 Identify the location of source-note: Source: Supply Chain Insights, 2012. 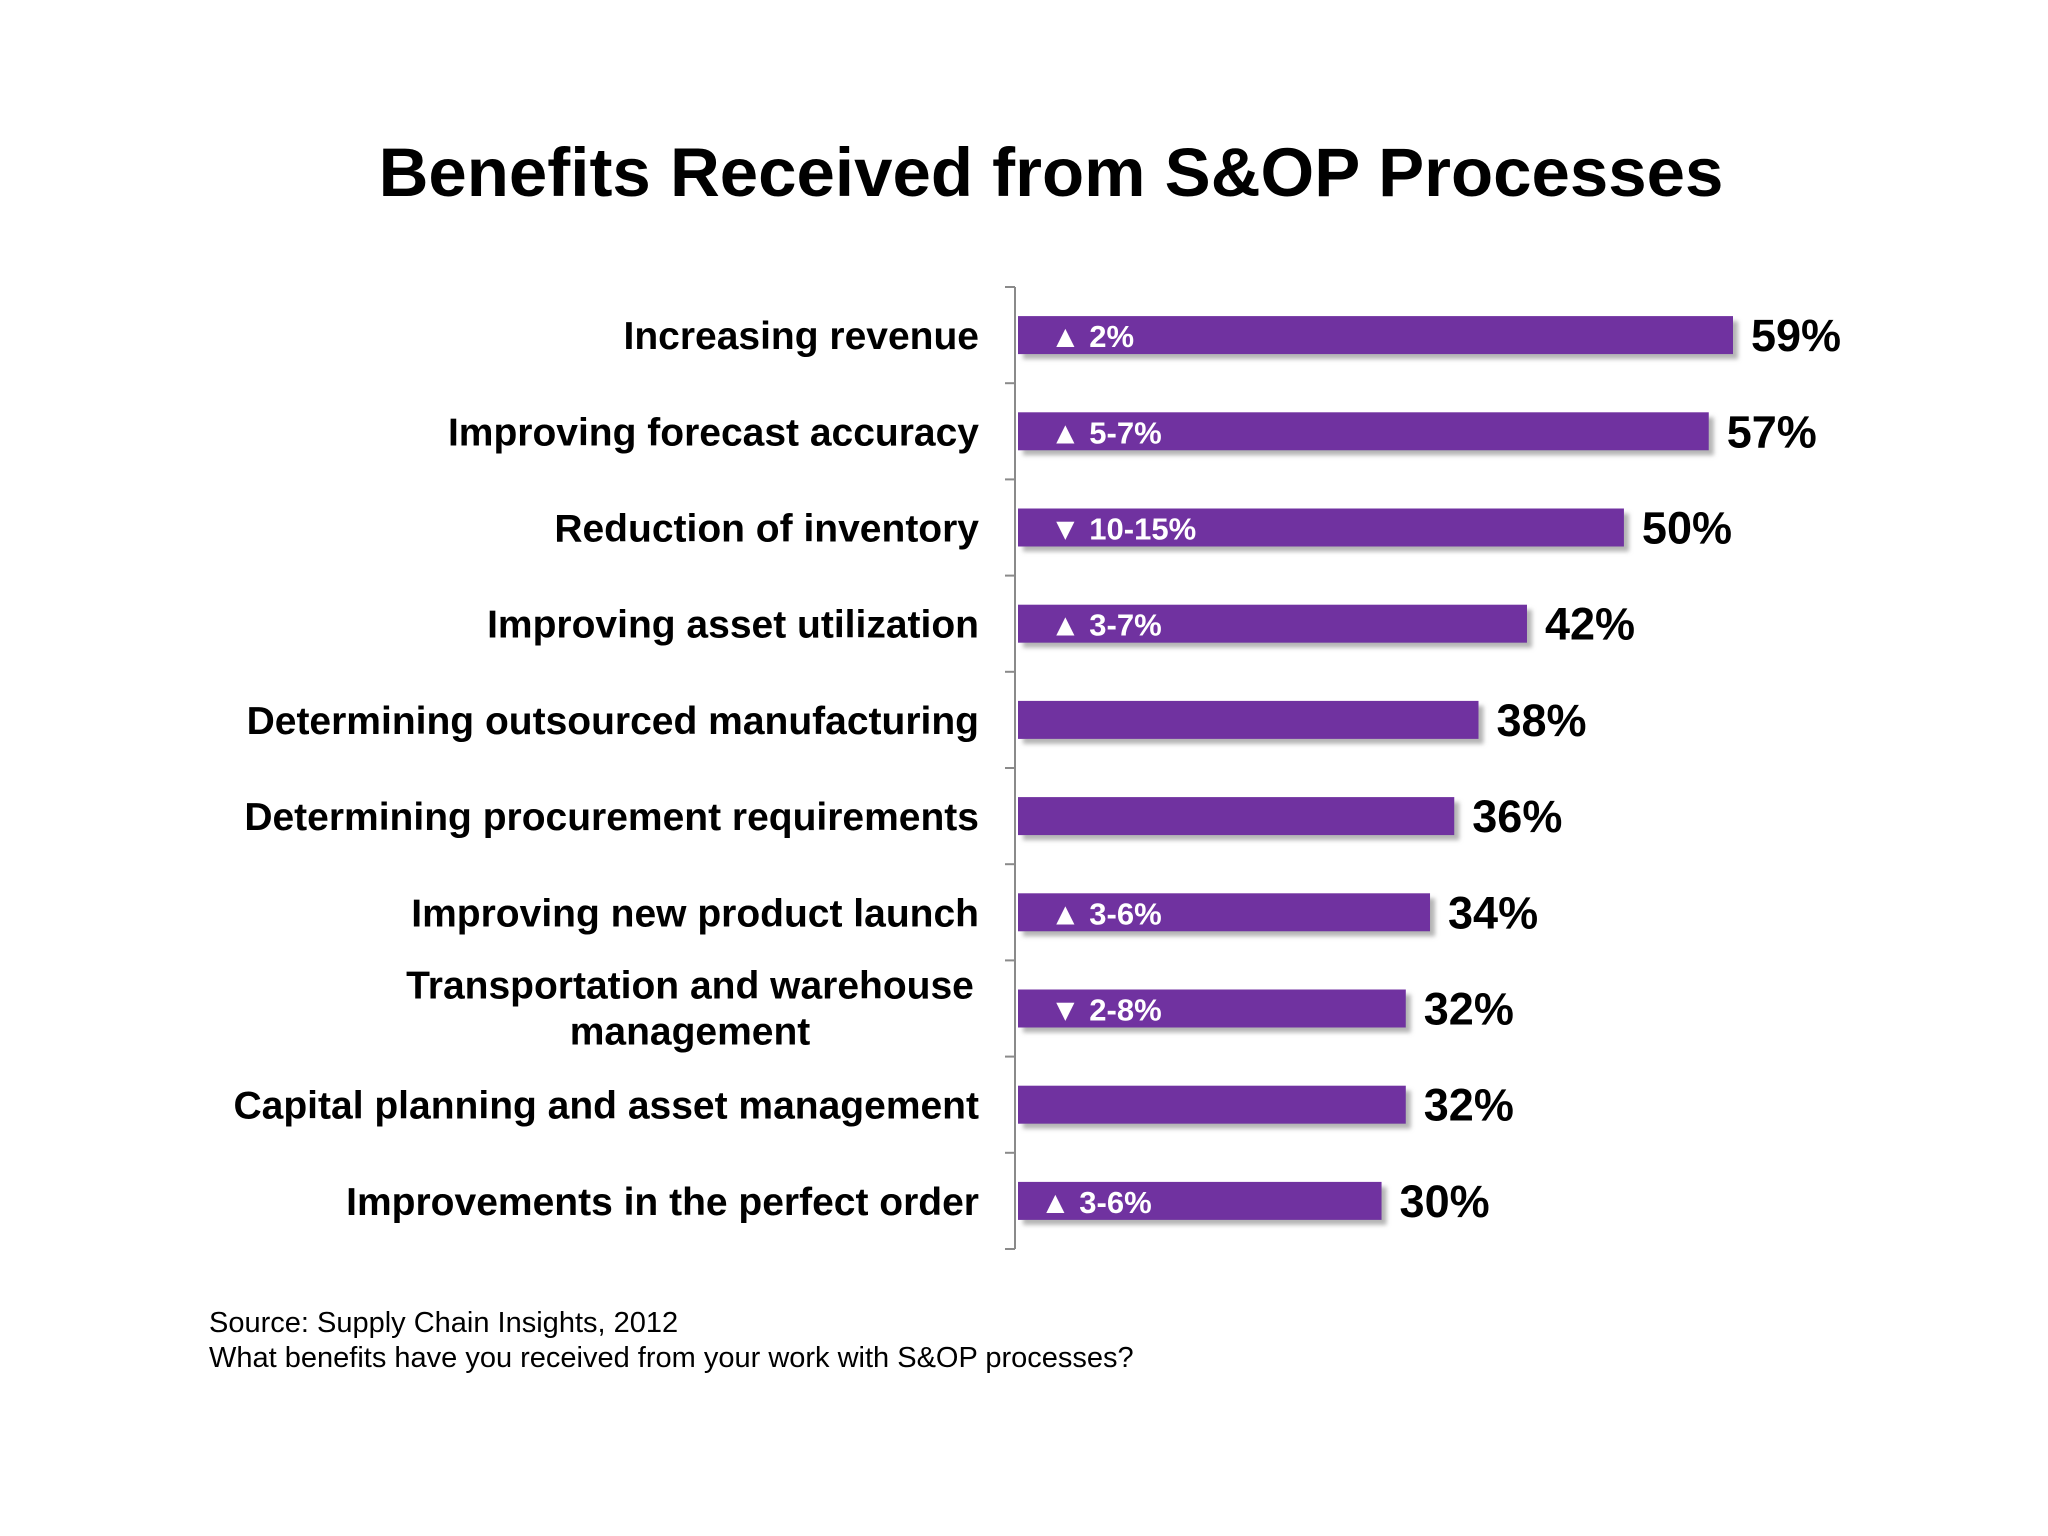
(444, 1323).